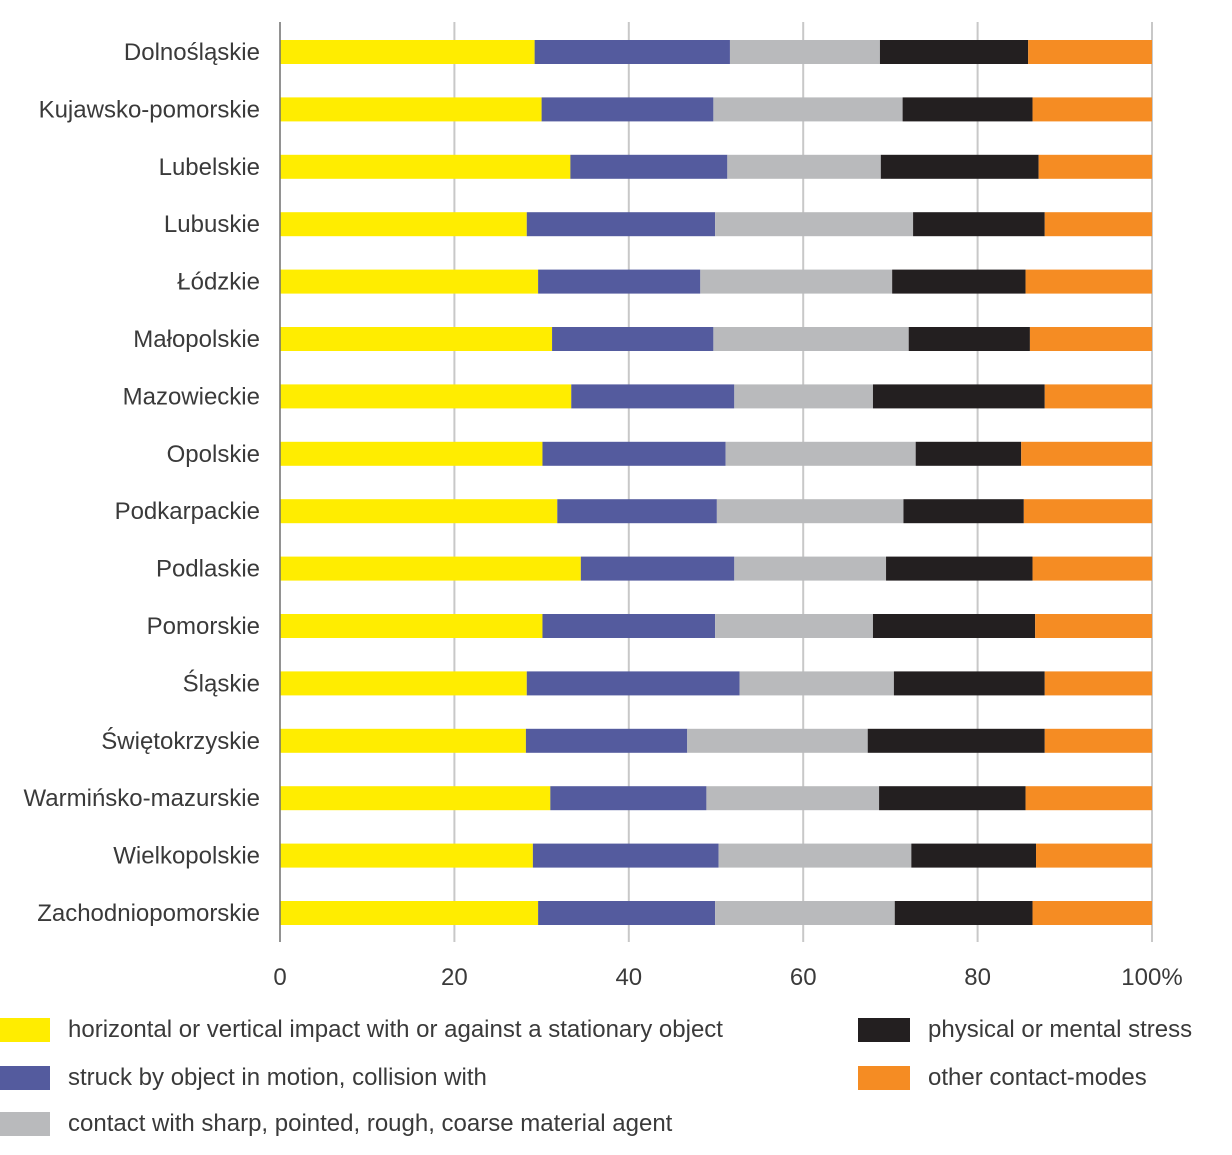 The image size is (1232, 1155). I want to click on category-label: Dolnośląskie, so click(192, 52).